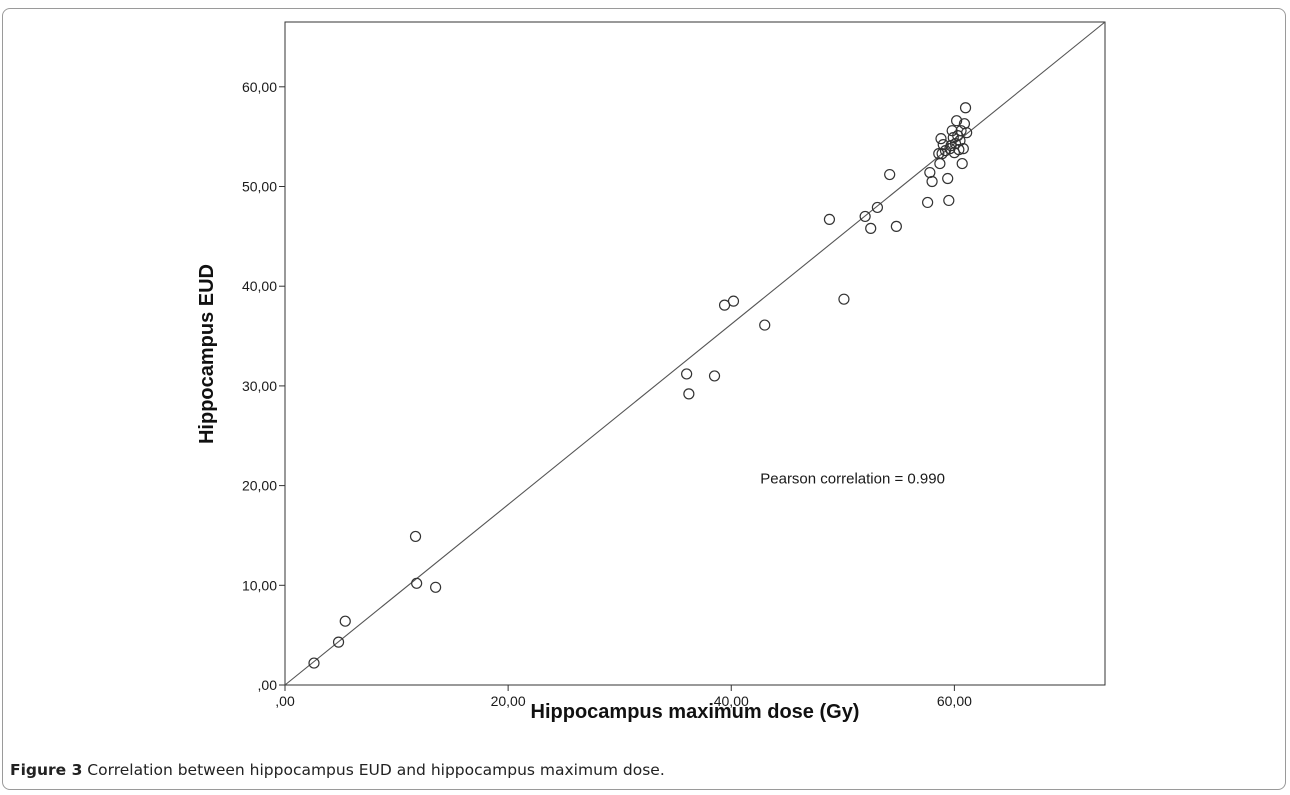 Image resolution: width=1290 pixels, height=795 pixels. What do you see at coordinates (508, 701) in the screenshot?
I see `x-tick-label-1: 20,00` at bounding box center [508, 701].